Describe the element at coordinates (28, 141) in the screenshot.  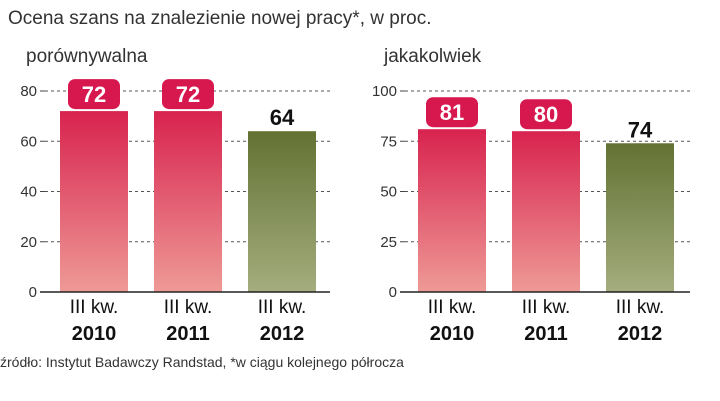
I see `y-tick-label: 60` at that location.